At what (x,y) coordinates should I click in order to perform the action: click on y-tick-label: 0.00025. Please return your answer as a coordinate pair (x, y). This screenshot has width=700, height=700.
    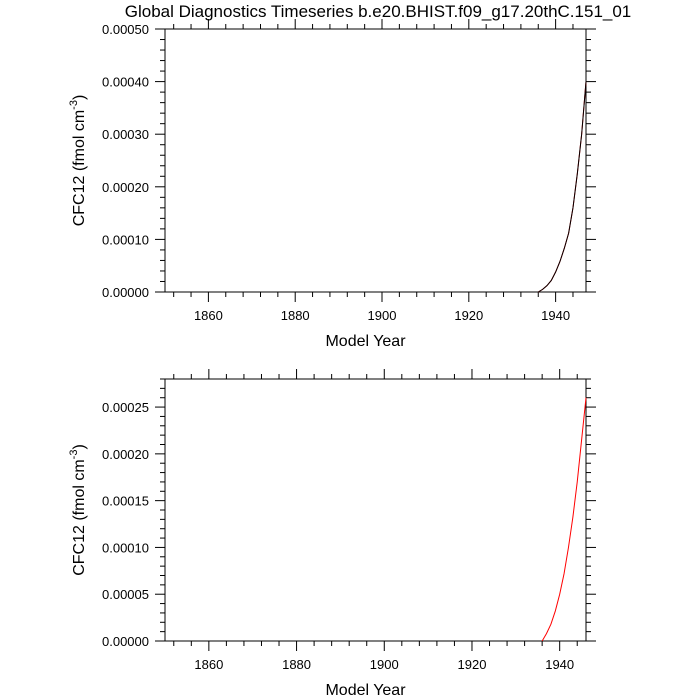
    Looking at the image, I should click on (125, 407).